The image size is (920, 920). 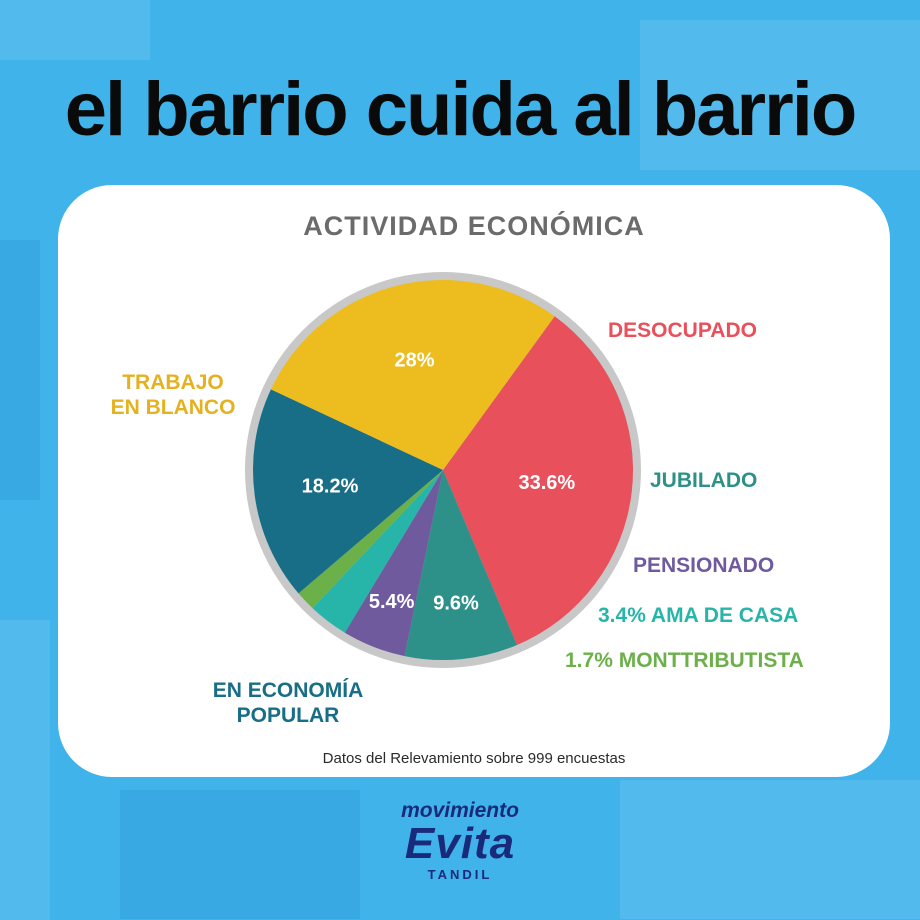 I want to click on slice-category-label: PENSIONADO, so click(x=703, y=565).